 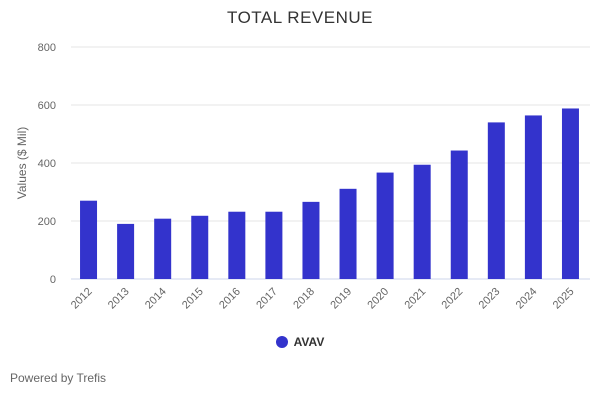 What do you see at coordinates (22, 163) in the screenshot?
I see `y-axis-label: Values ($ Mil)` at bounding box center [22, 163].